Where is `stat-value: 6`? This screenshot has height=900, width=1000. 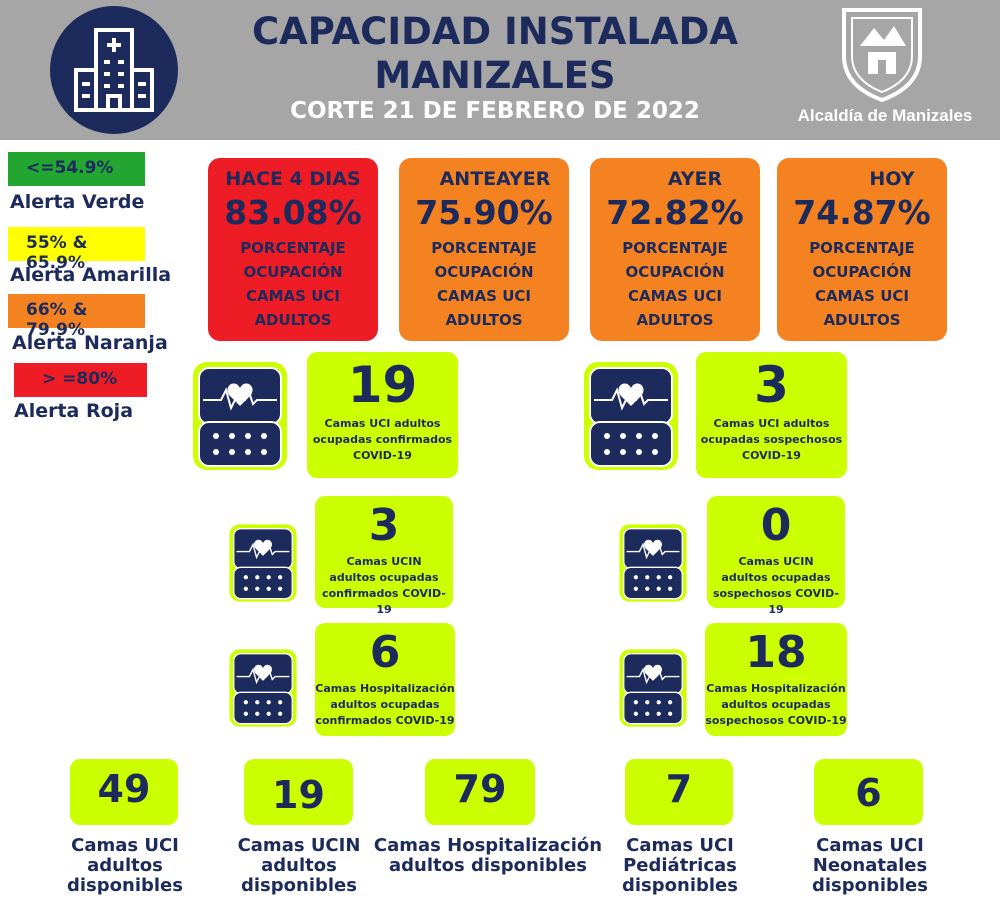
stat-value: 6 is located at coordinates (385, 652).